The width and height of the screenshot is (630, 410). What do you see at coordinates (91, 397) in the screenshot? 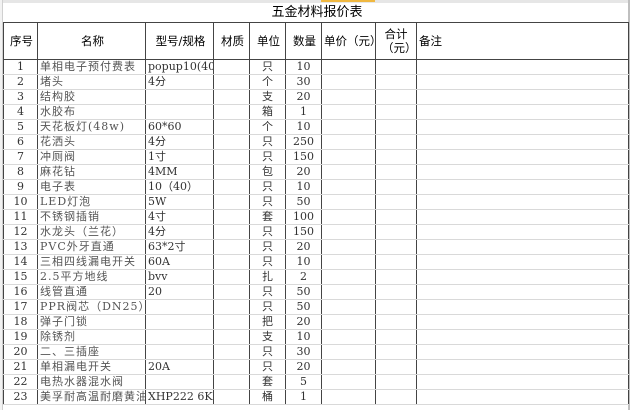
I see `cell-name: 美孚耐高温耐磨黄油` at bounding box center [91, 397].